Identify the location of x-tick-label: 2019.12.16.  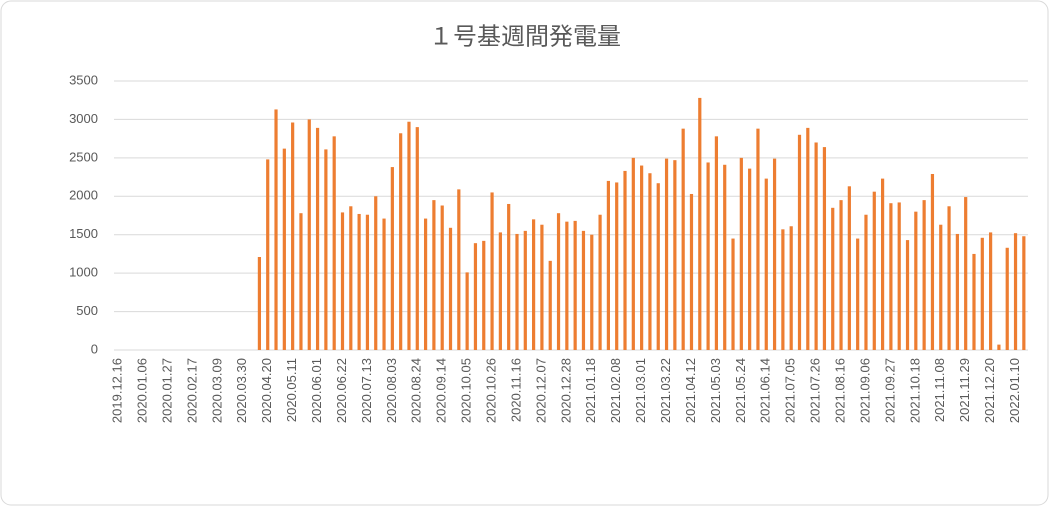
(117, 390).